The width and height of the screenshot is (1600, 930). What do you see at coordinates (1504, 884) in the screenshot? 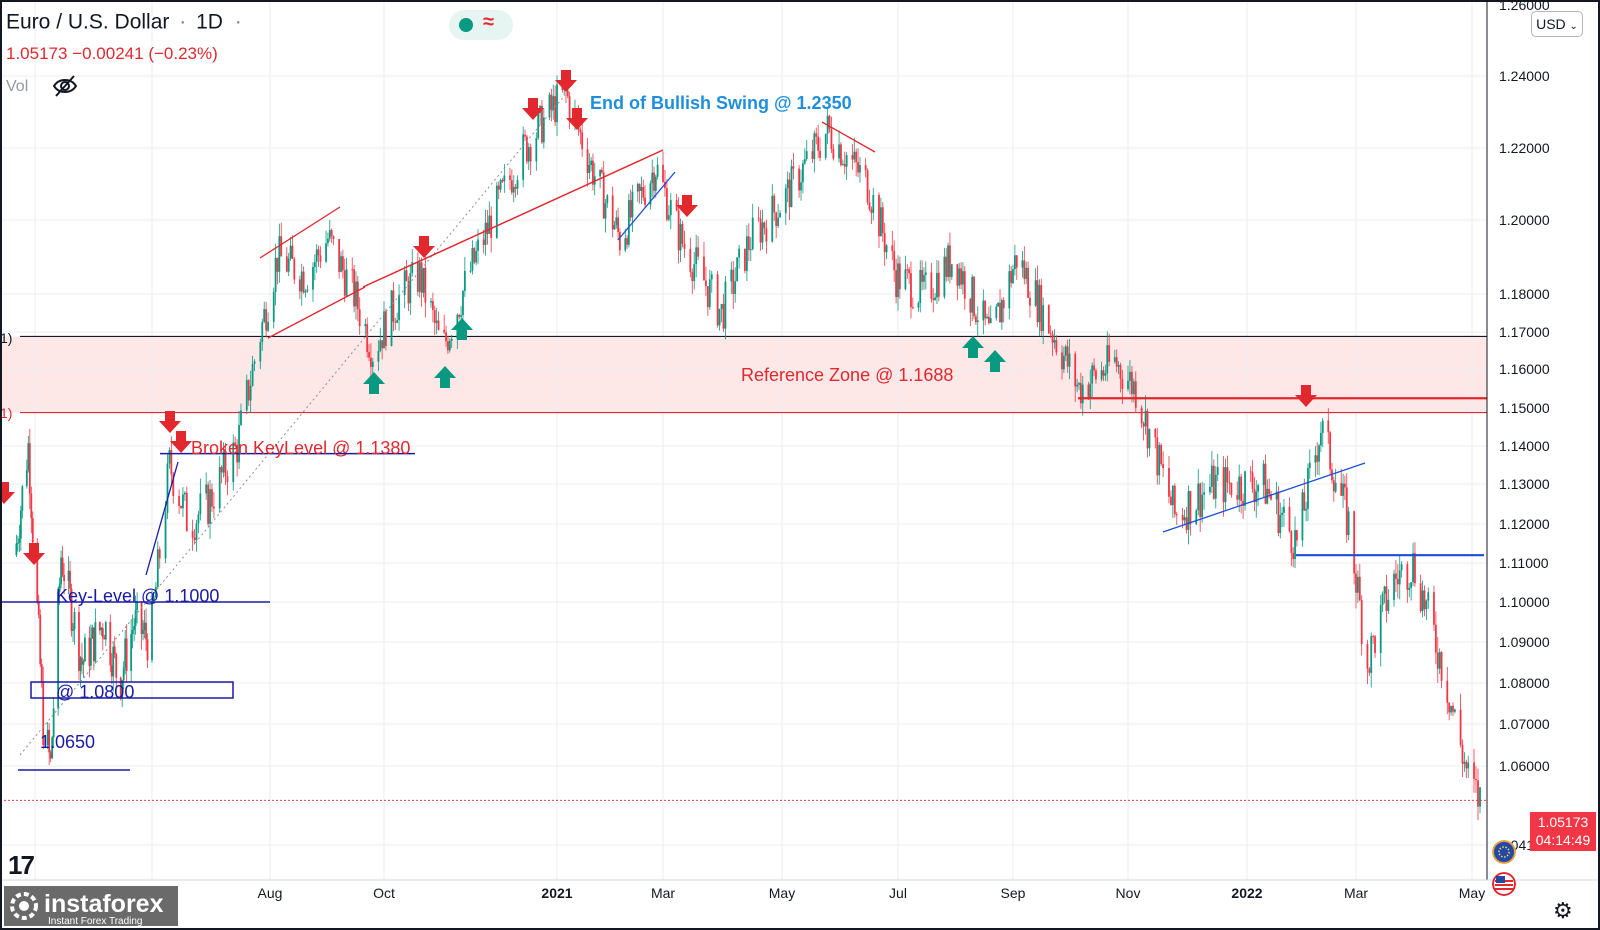
I see `us-flag-icon` at bounding box center [1504, 884].